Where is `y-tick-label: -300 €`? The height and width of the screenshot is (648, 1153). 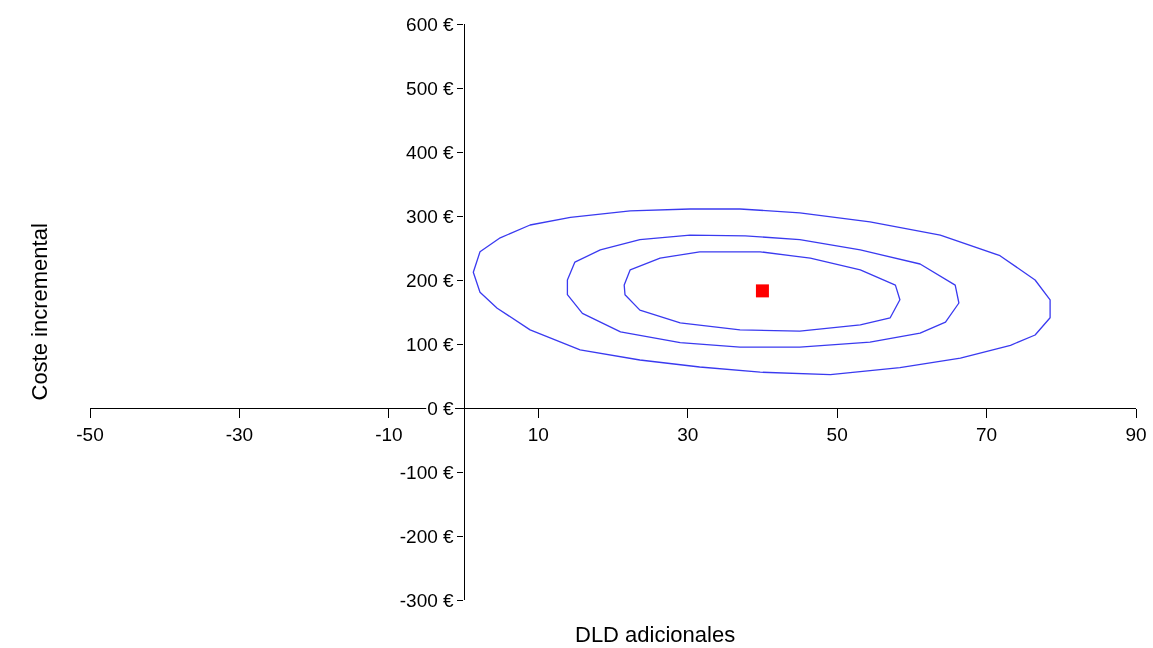
y-tick-label: -300 € is located at coordinates (427, 600).